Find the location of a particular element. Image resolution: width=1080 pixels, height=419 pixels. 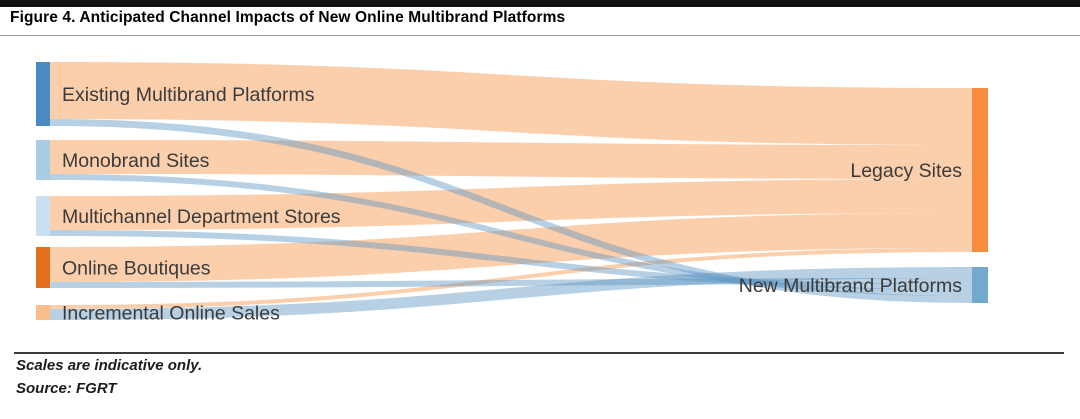

node-label-incremental: Incremental Online Sales is located at coordinates (171, 314).